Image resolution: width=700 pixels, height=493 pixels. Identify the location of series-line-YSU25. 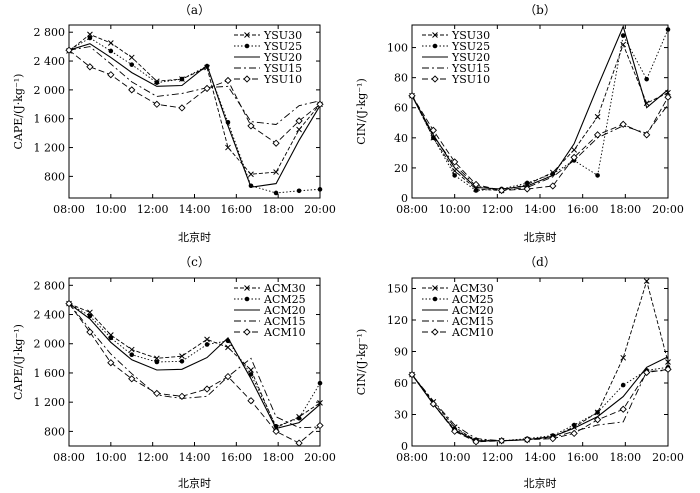
(540, 110).